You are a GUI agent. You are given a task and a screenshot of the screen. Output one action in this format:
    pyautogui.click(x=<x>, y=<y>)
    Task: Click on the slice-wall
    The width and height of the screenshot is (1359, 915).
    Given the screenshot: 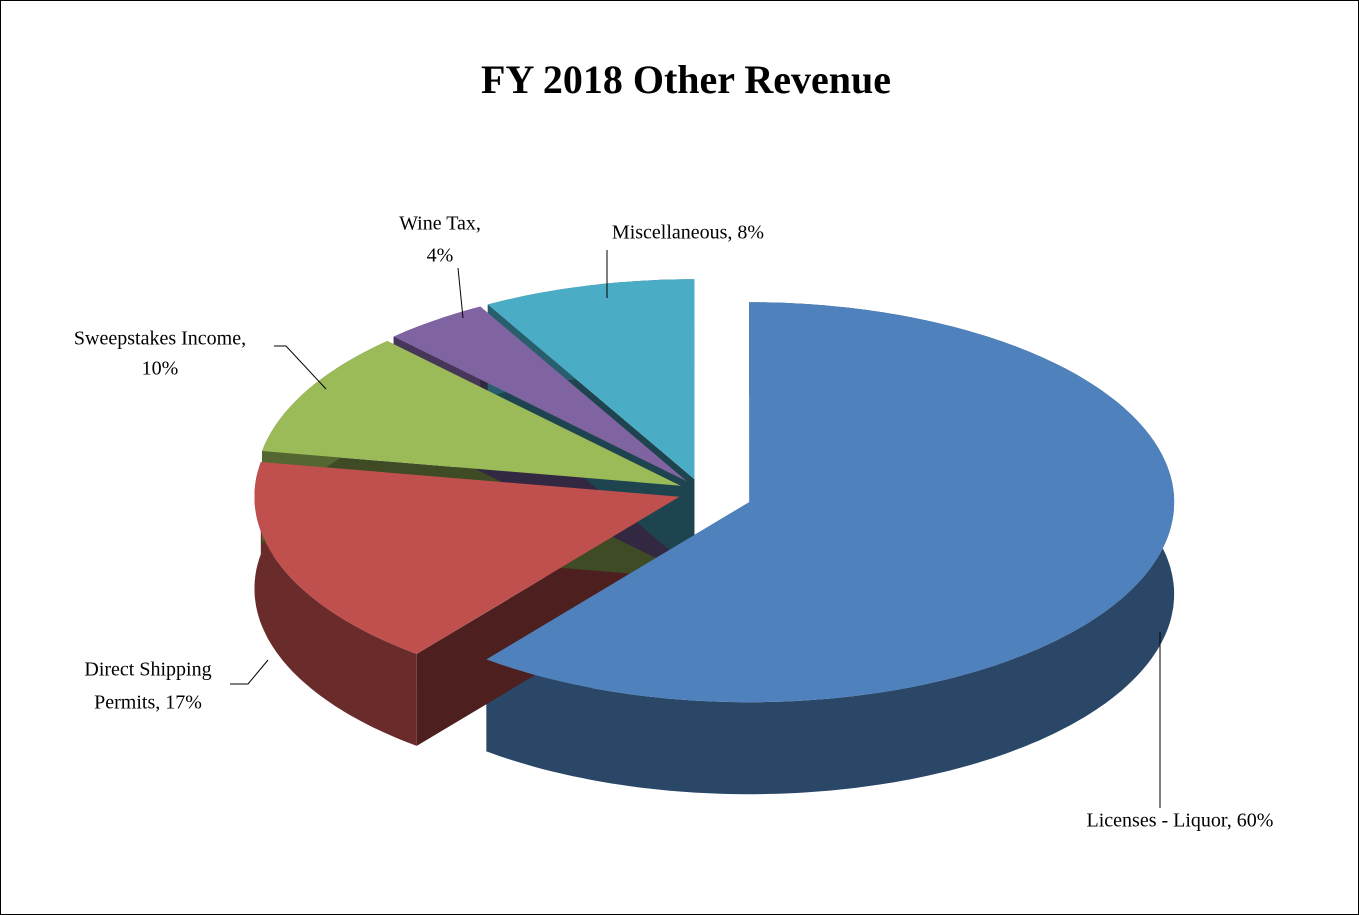 What is the action you would take?
    pyautogui.click(x=335, y=604)
    